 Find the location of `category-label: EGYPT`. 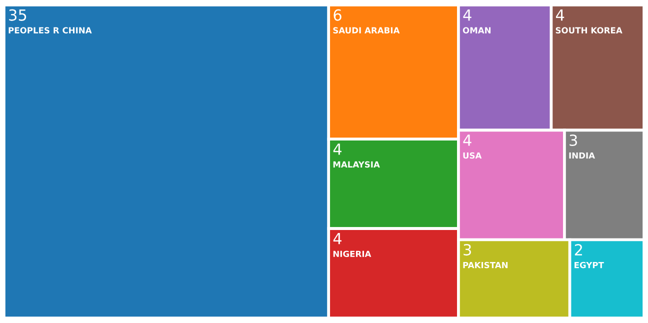

category-label: EGYPT is located at coordinates (589, 265).